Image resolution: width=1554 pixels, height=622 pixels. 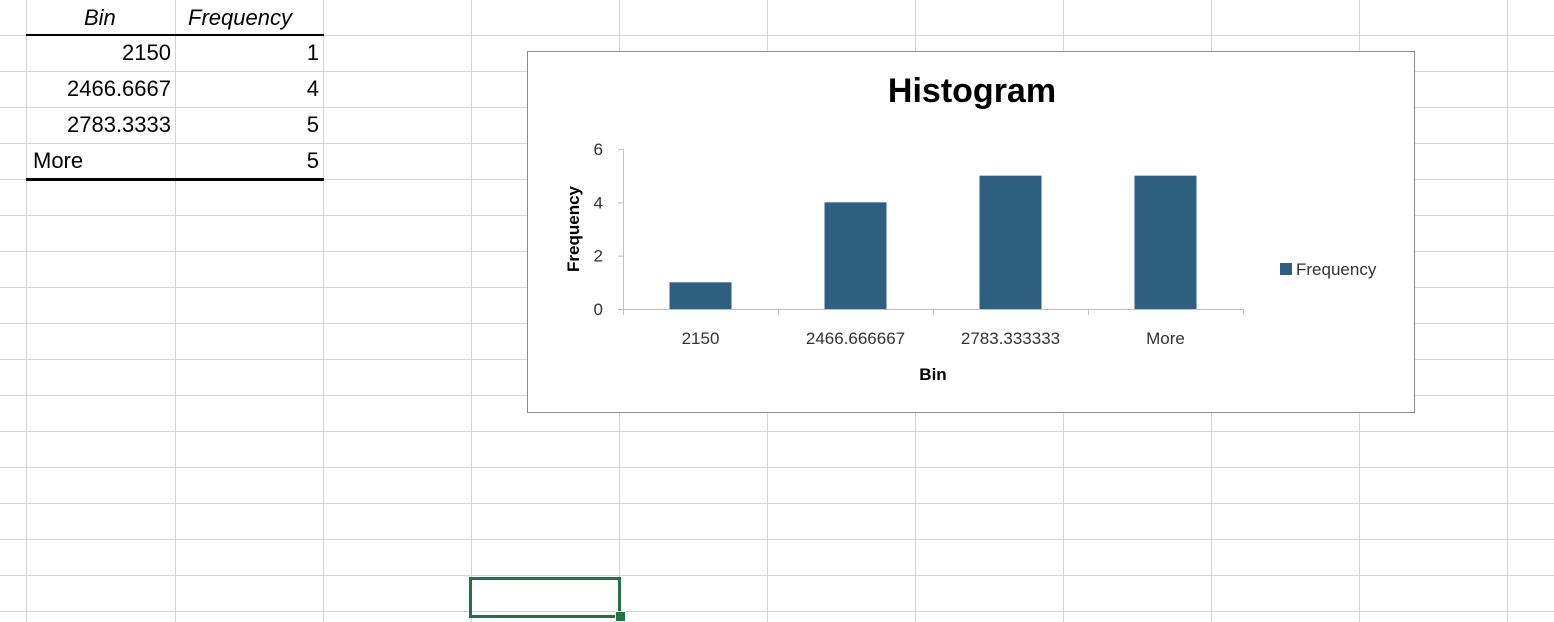 What do you see at coordinates (1336, 269) in the screenshot?
I see `legend-label: Frequency` at bounding box center [1336, 269].